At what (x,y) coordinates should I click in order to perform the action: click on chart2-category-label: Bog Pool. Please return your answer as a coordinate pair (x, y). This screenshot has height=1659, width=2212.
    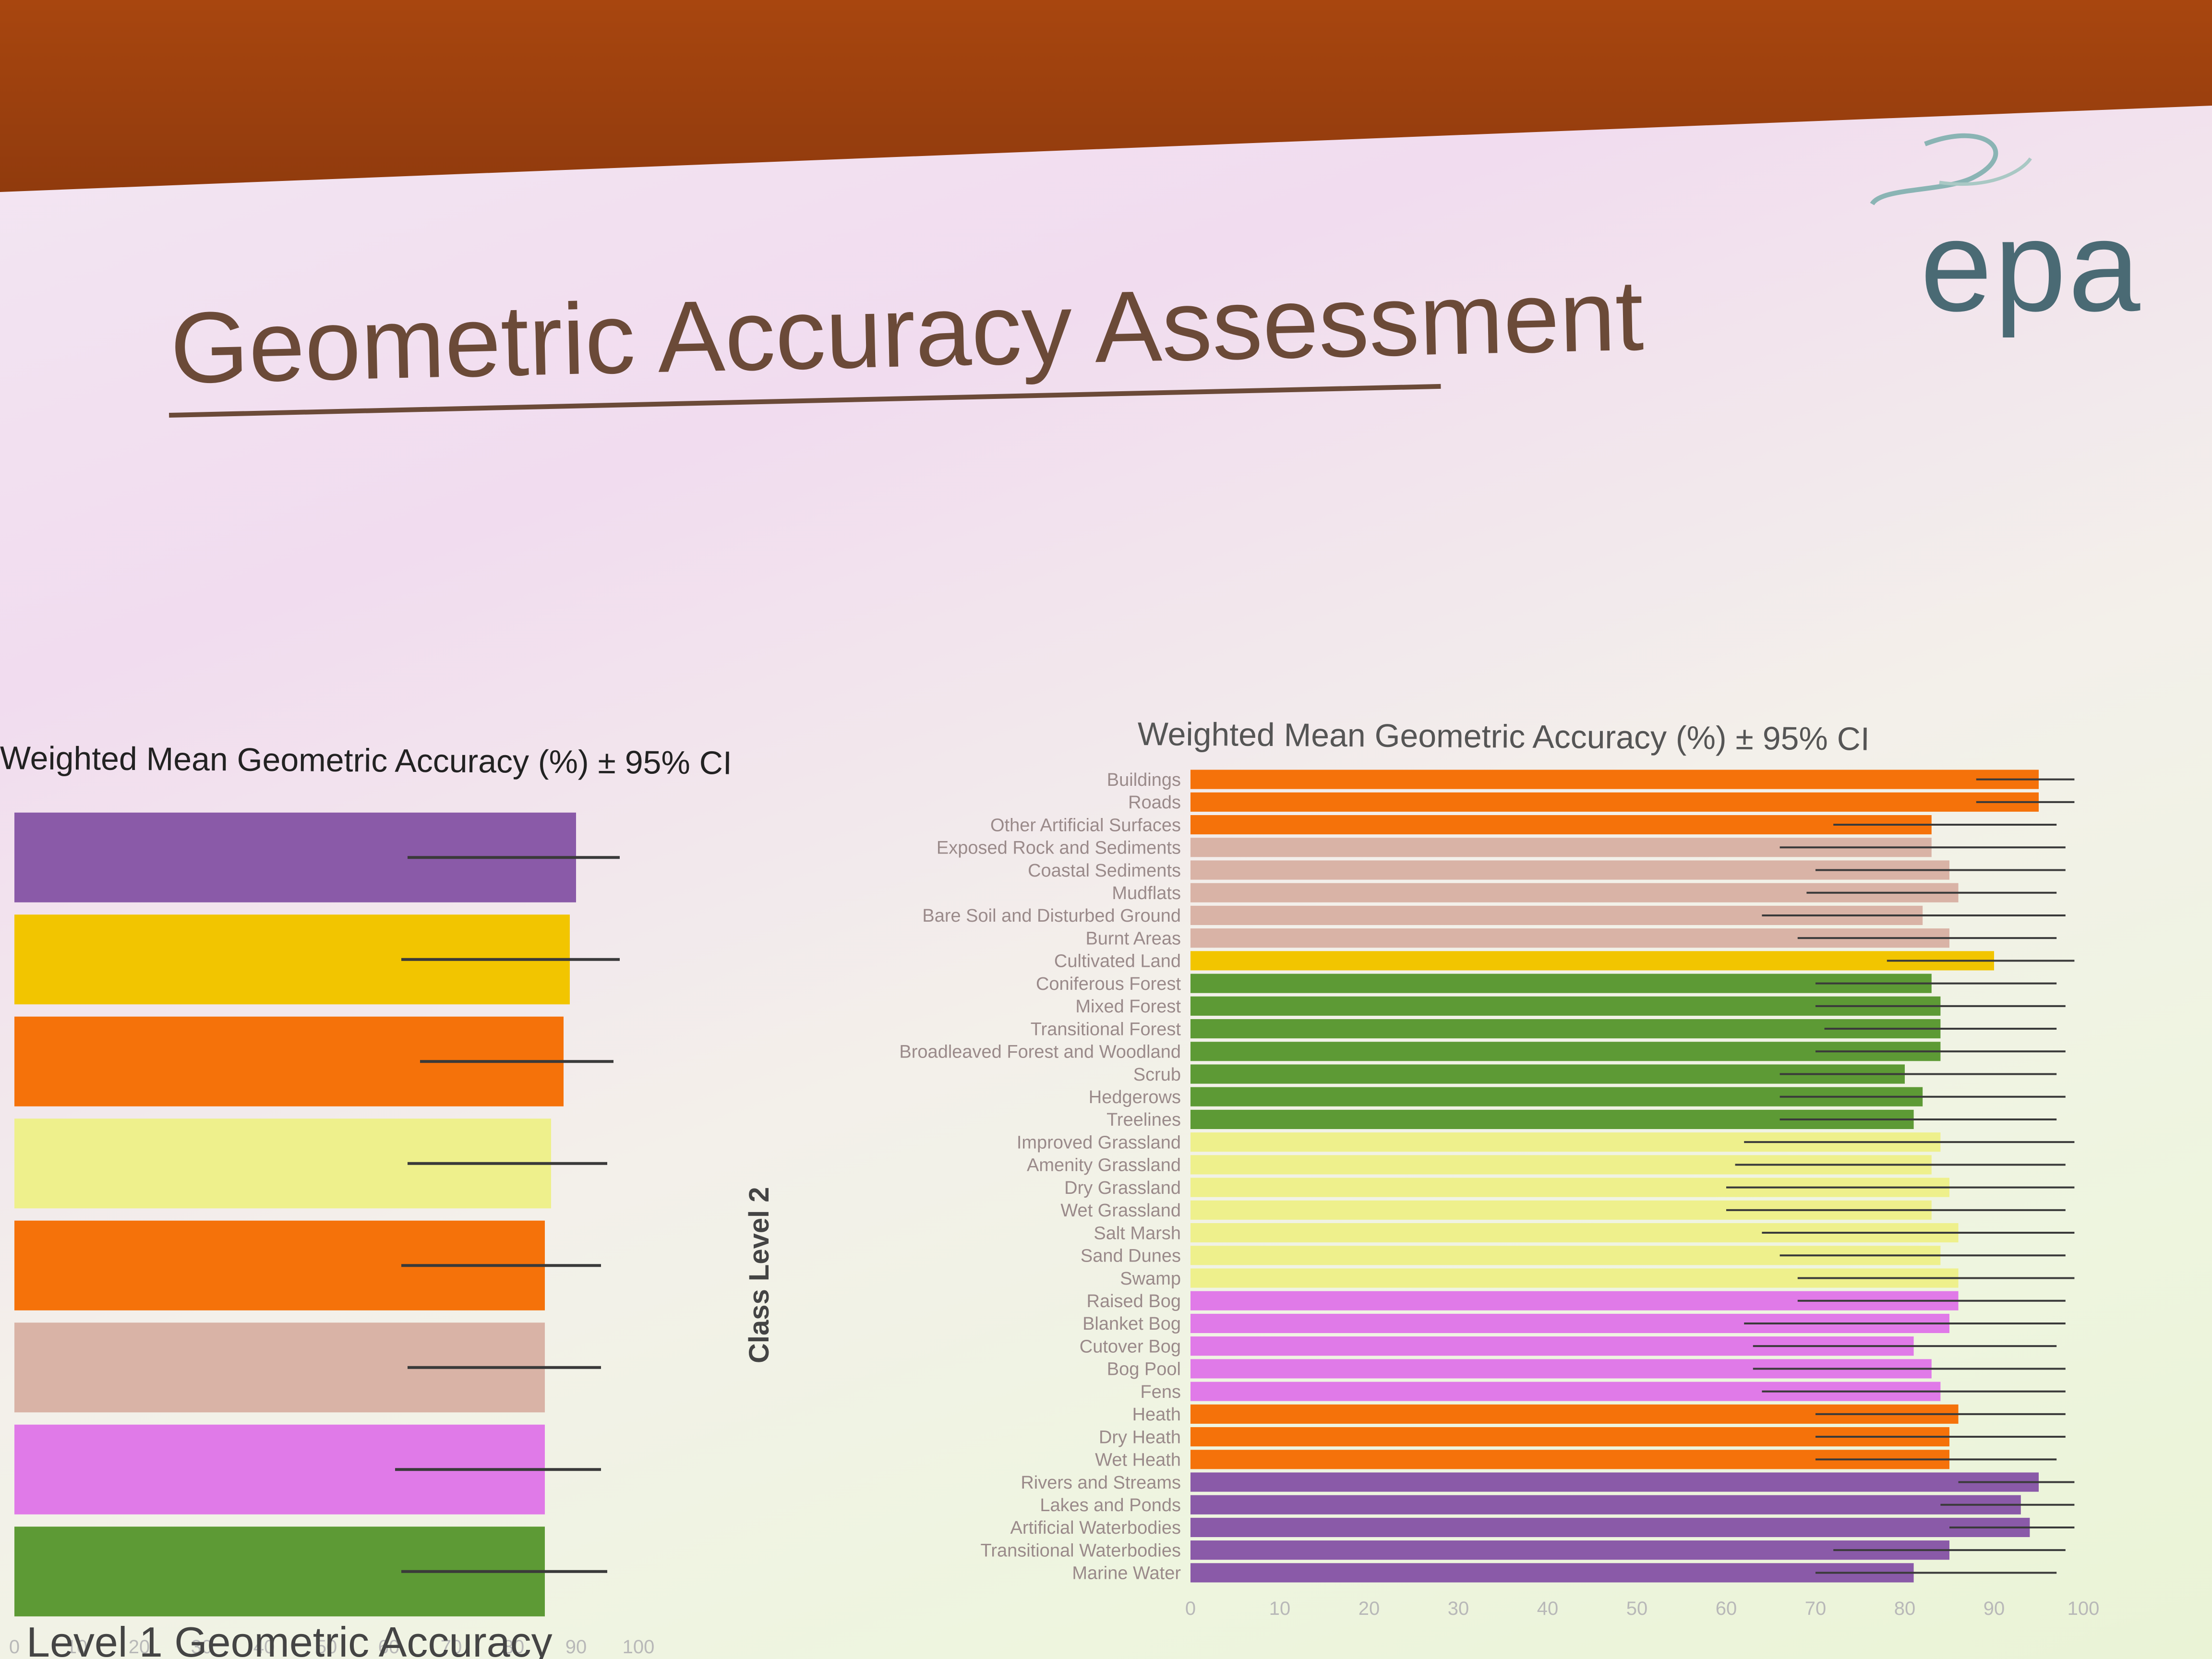
    Looking at the image, I should click on (1144, 1369).